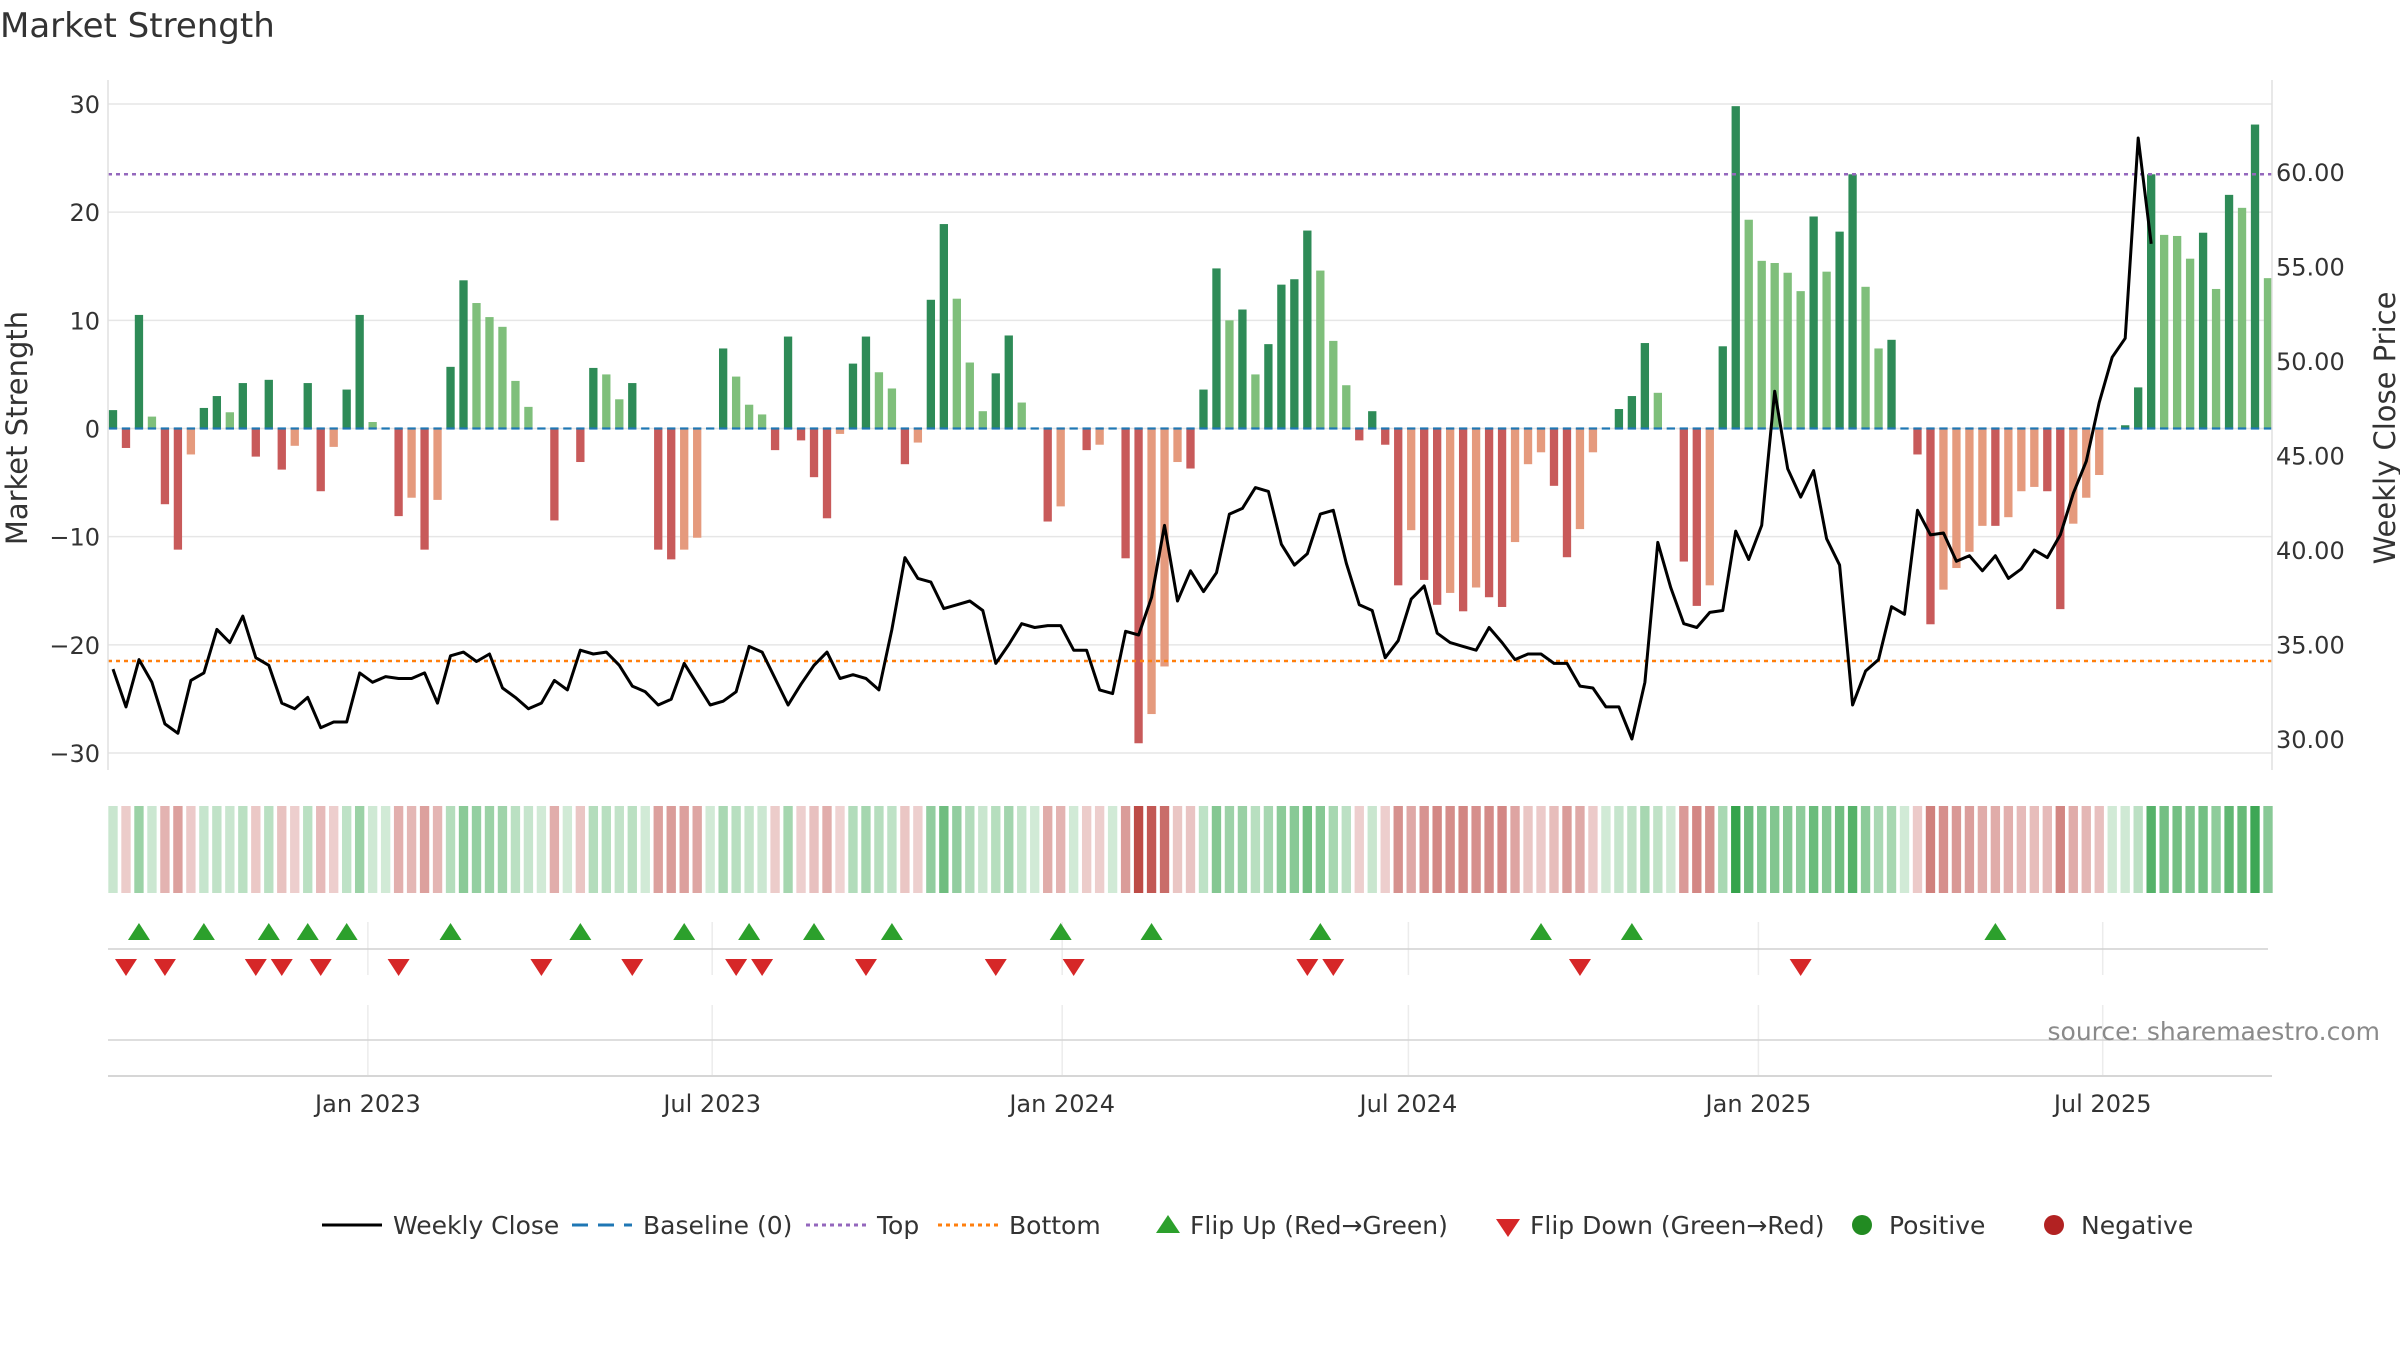 The image size is (2400, 1350). What do you see at coordinates (1168, 1224) in the screenshot?
I see `legend-triangle-up-icon` at bounding box center [1168, 1224].